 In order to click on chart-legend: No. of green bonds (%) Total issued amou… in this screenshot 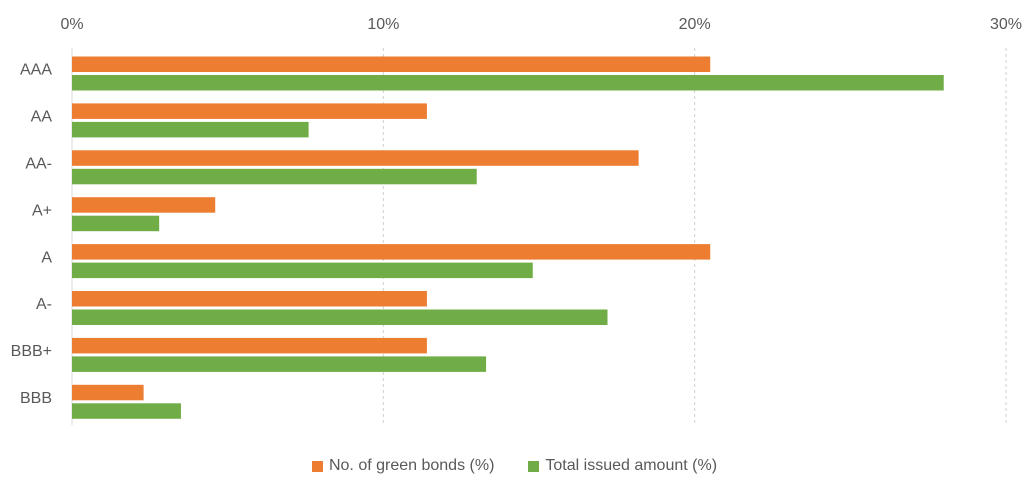, I will do `click(514, 466)`.